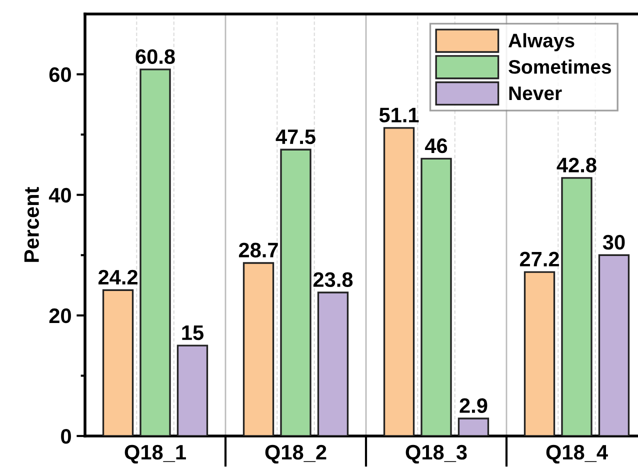 This screenshot has width=638, height=476. What do you see at coordinates (535, 93) in the screenshot?
I see `legend-label: Never` at bounding box center [535, 93].